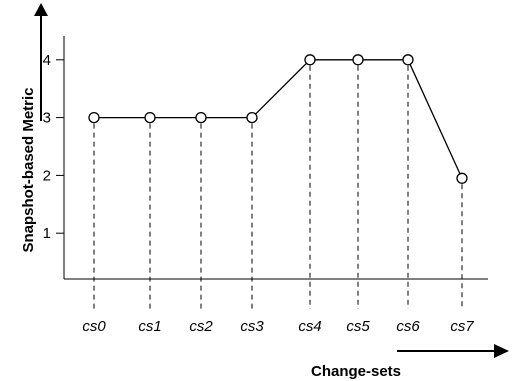  I want to click on x-tick-label-cs5: cs5, so click(358, 326).